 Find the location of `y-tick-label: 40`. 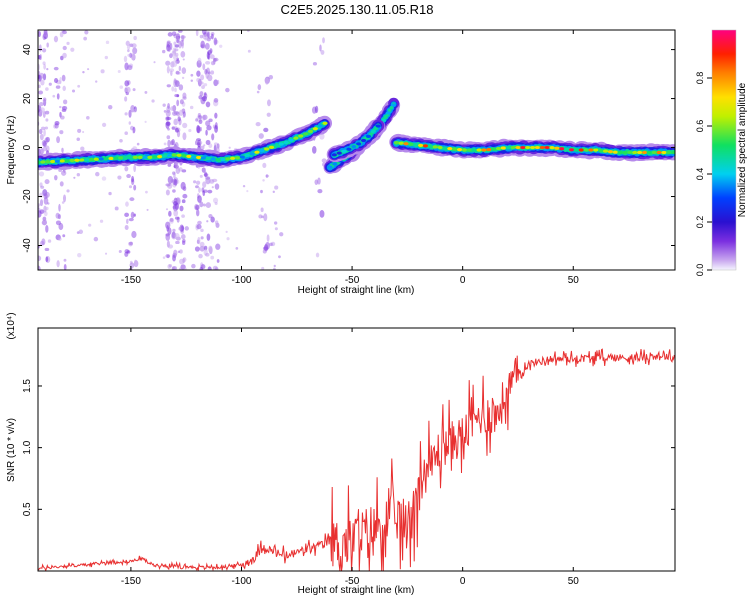

y-tick-label: 40 is located at coordinates (27, 50).